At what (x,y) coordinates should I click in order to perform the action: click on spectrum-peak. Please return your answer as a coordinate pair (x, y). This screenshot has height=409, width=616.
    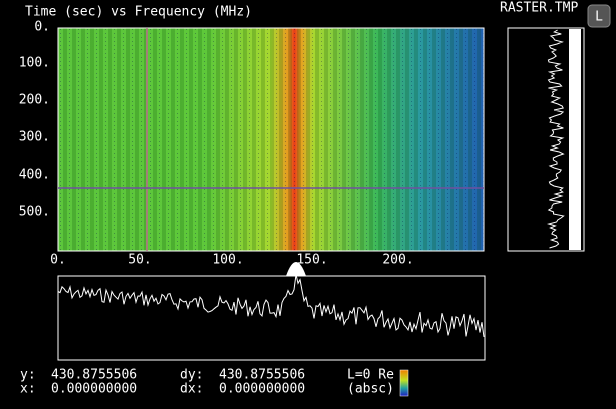
    Looking at the image, I should click on (296, 269).